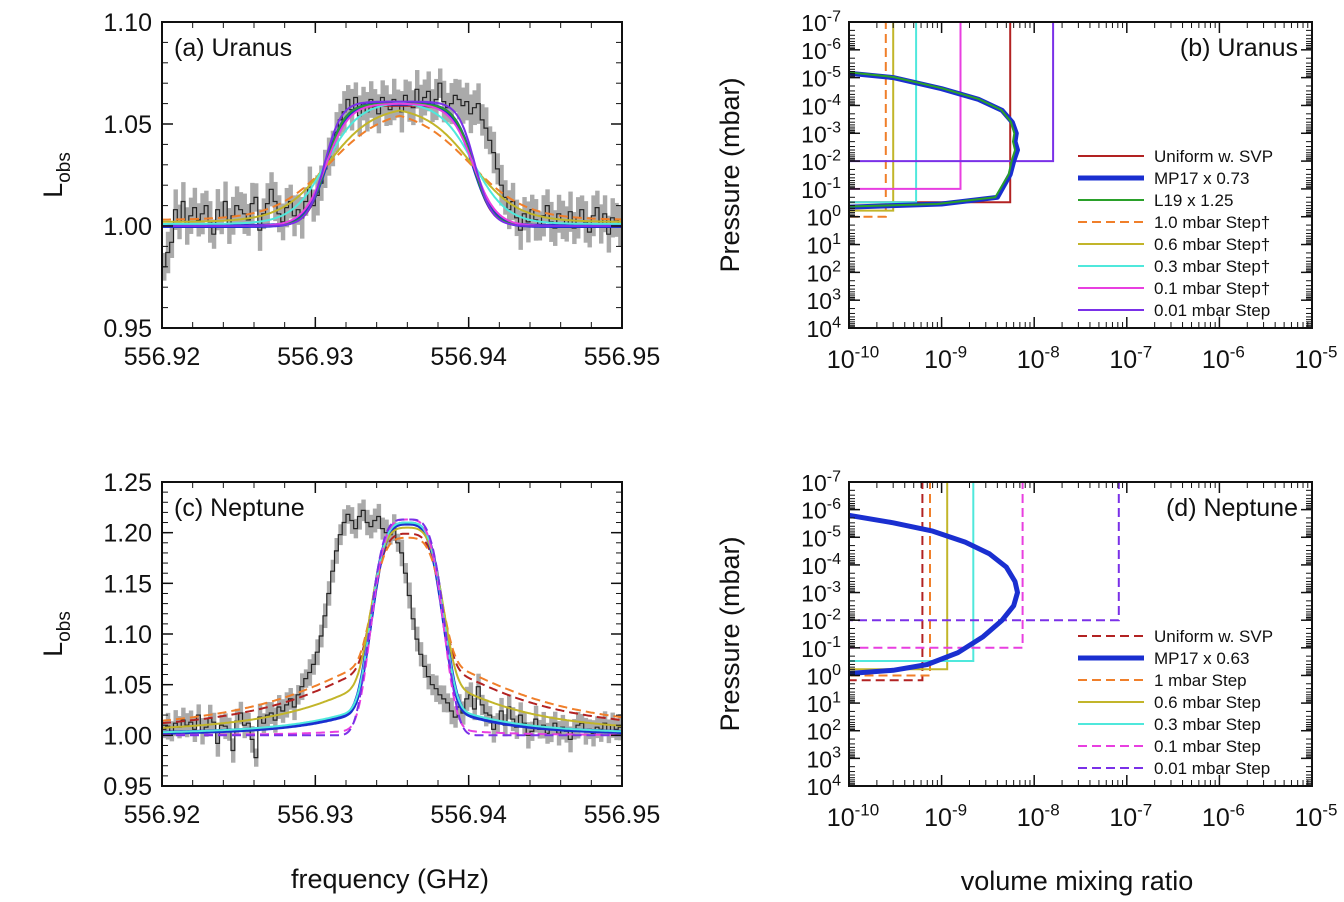 The image size is (1344, 902). What do you see at coordinates (1239, 48) in the screenshot?
I see `panel-label: (b) Uranus` at bounding box center [1239, 48].